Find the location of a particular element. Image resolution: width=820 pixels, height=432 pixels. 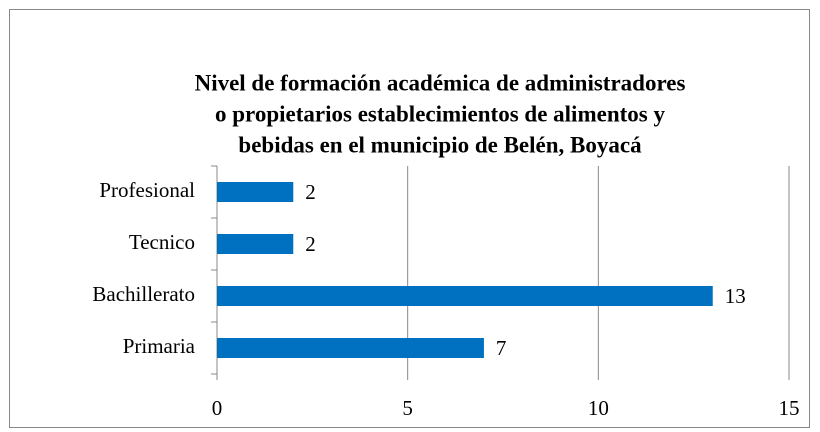

x-tick-label: 10 is located at coordinates (598, 408).